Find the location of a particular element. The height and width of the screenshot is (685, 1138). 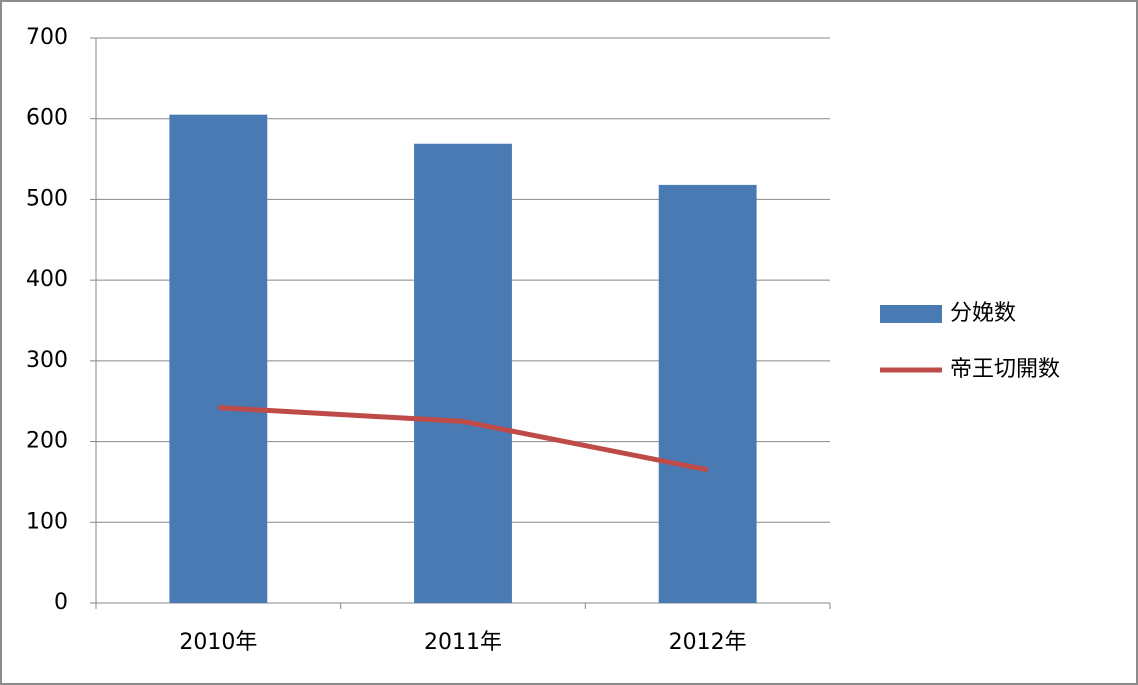

line is located at coordinates (463, 439).